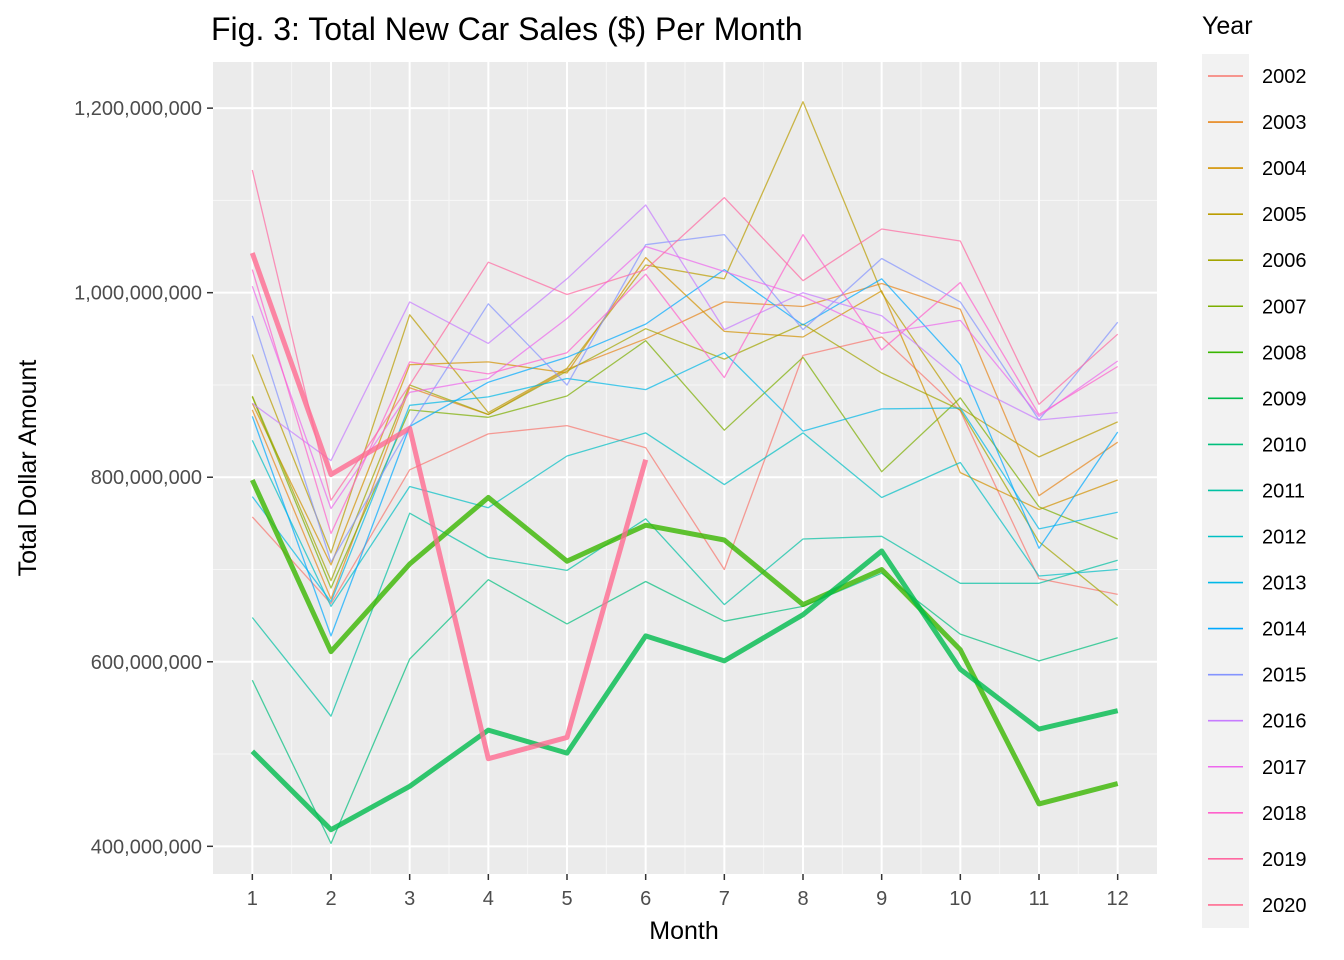  I want to click on x-tick-label: 5, so click(566, 899).